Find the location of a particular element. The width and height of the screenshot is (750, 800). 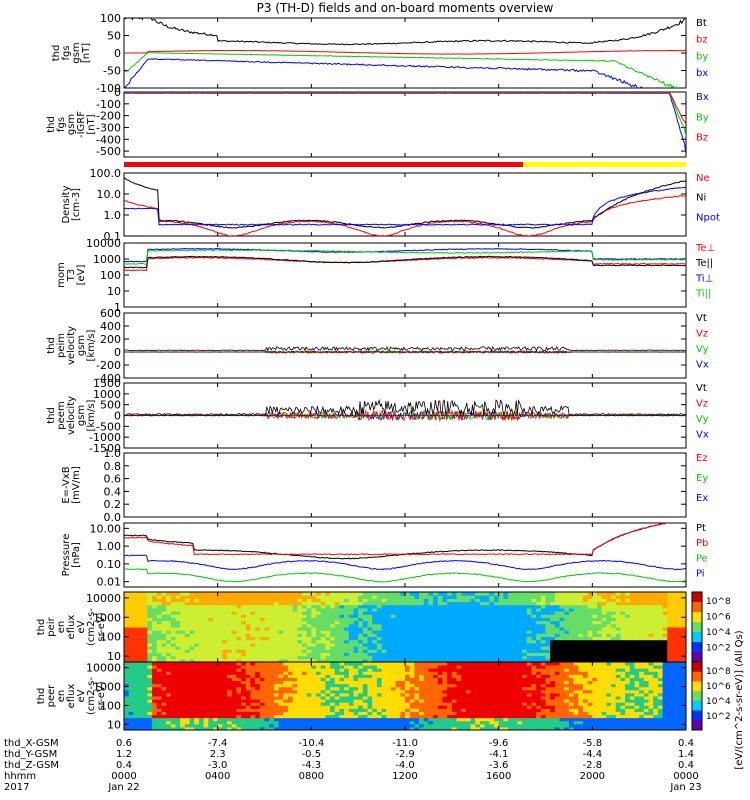

legend-Te||: Te|| is located at coordinates (704, 263).